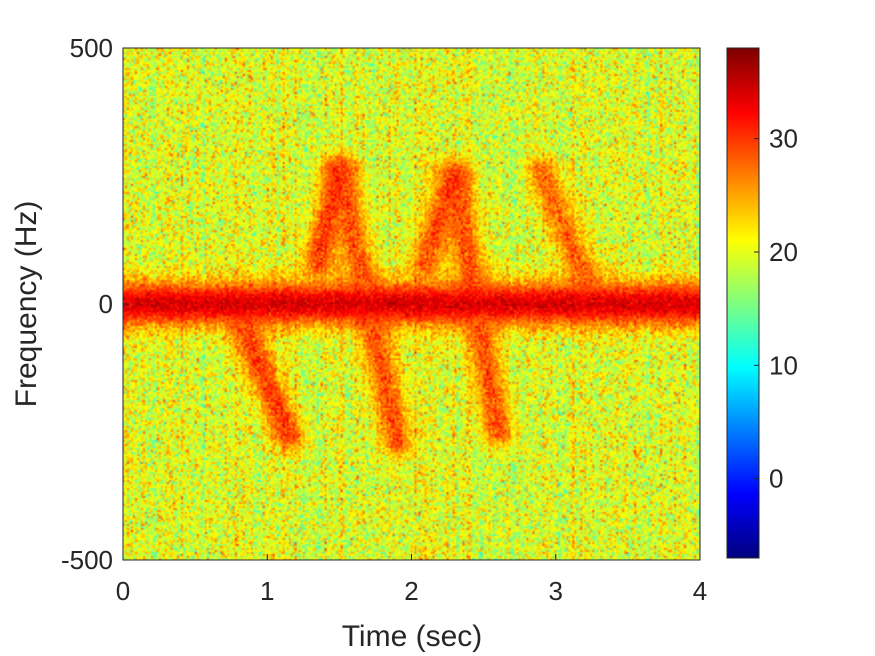 The image size is (875, 656). I want to click on x-tick-label: 1, so click(267, 591).